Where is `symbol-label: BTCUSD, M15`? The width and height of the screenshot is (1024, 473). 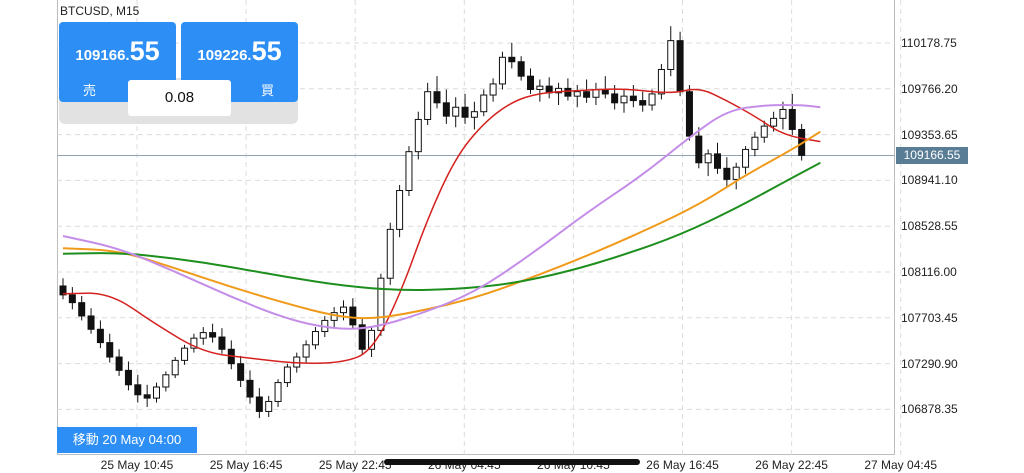
symbol-label: BTCUSD, M15 is located at coordinates (100, 11).